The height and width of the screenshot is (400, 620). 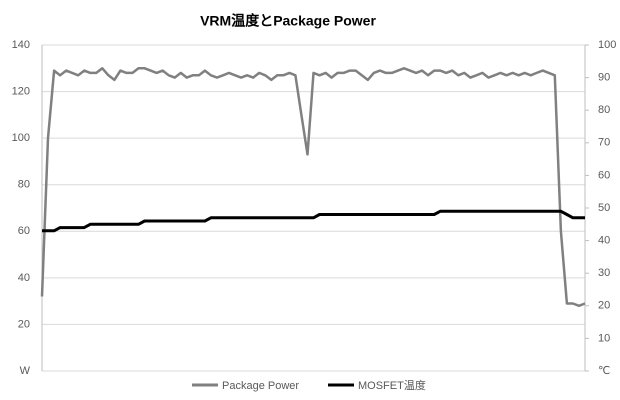 I want to click on y-tick-label: 140, so click(x=21, y=45).